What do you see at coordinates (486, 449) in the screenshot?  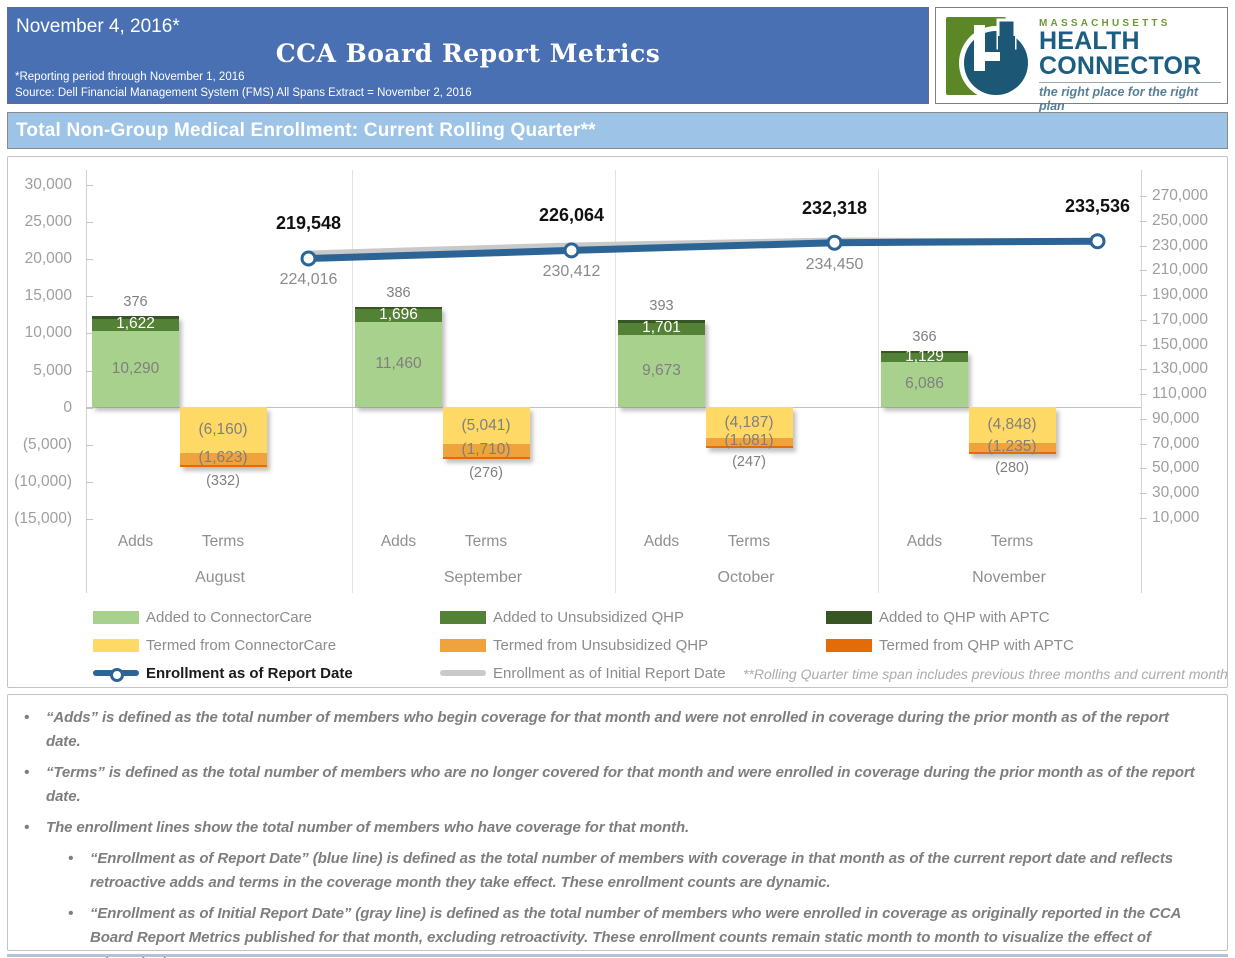 I see `terms-unsub-value: (1,710)` at bounding box center [486, 449].